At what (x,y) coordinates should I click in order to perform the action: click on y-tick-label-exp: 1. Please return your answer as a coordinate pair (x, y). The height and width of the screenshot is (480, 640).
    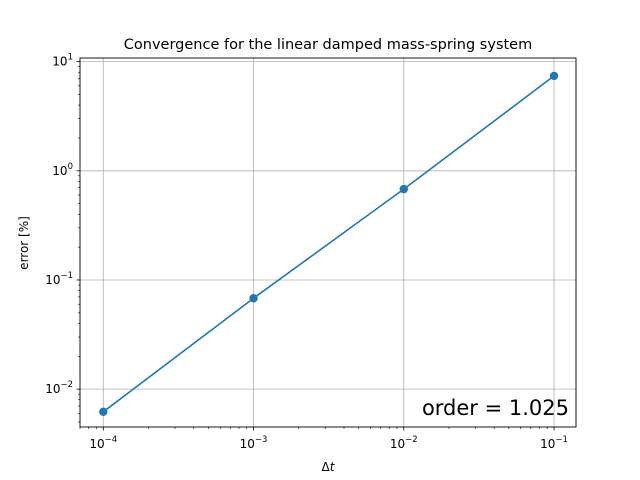
    Looking at the image, I should click on (70, 58).